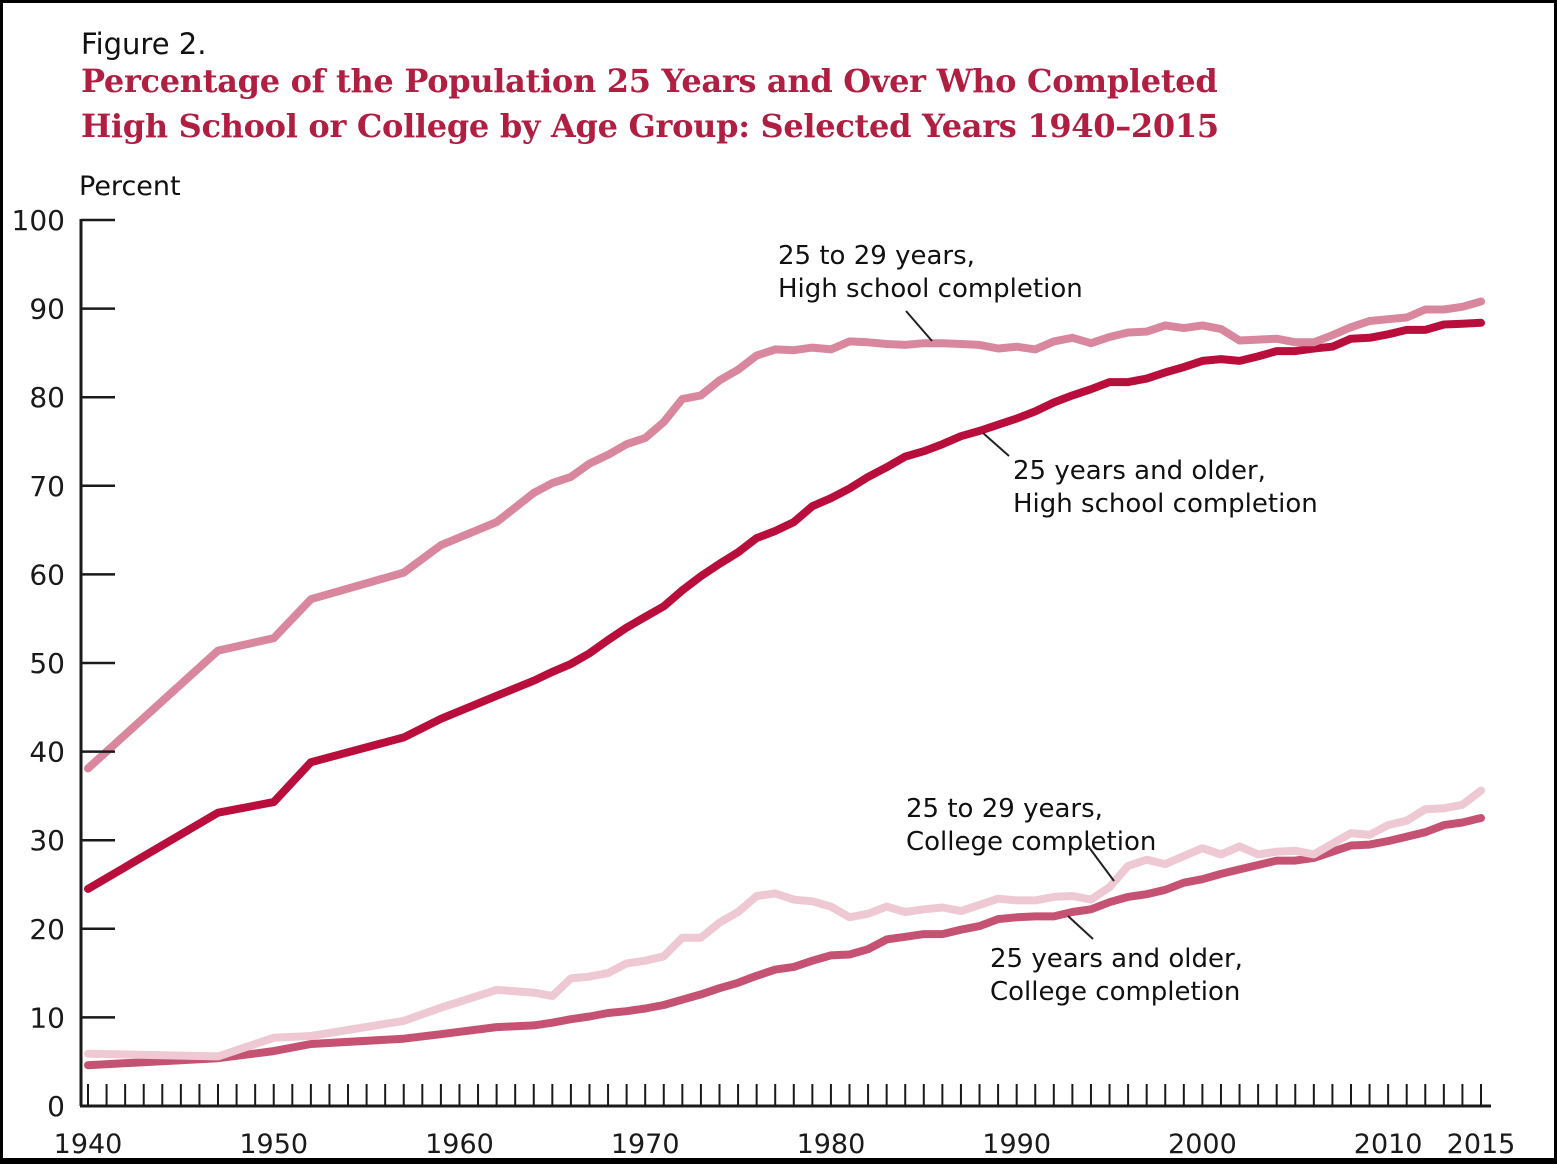  What do you see at coordinates (38, 220) in the screenshot?
I see `y-axis-tick-label: 100` at bounding box center [38, 220].